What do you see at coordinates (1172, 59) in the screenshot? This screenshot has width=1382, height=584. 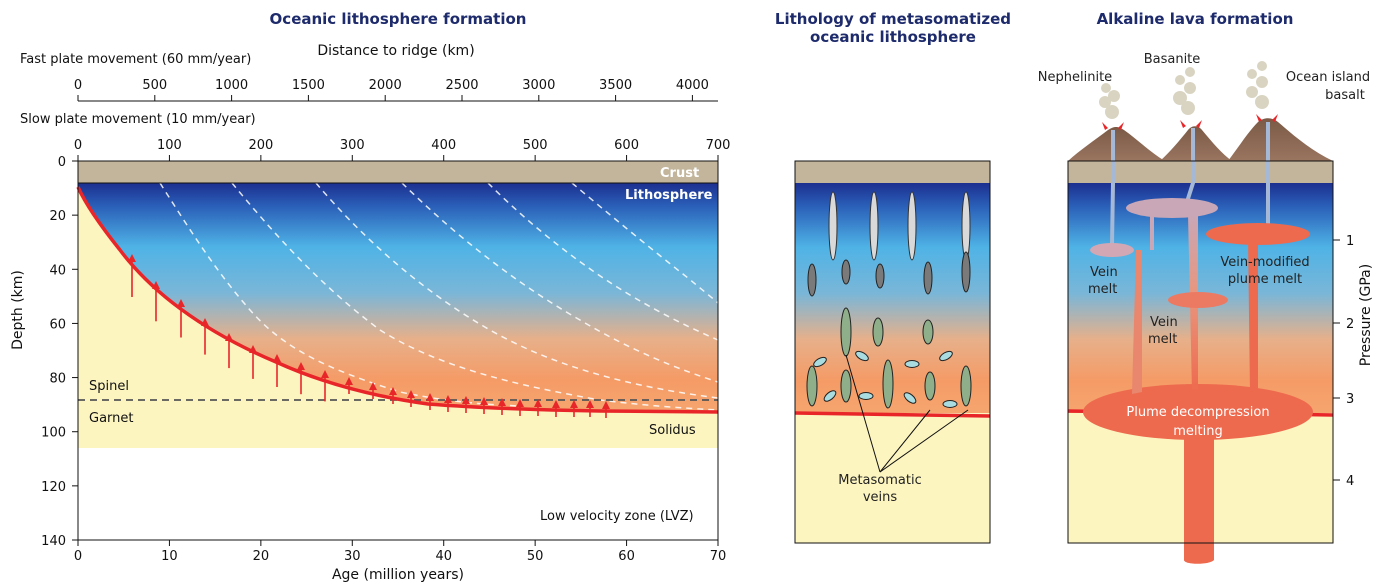 I see `basanite-label: Basanite` at bounding box center [1172, 59].